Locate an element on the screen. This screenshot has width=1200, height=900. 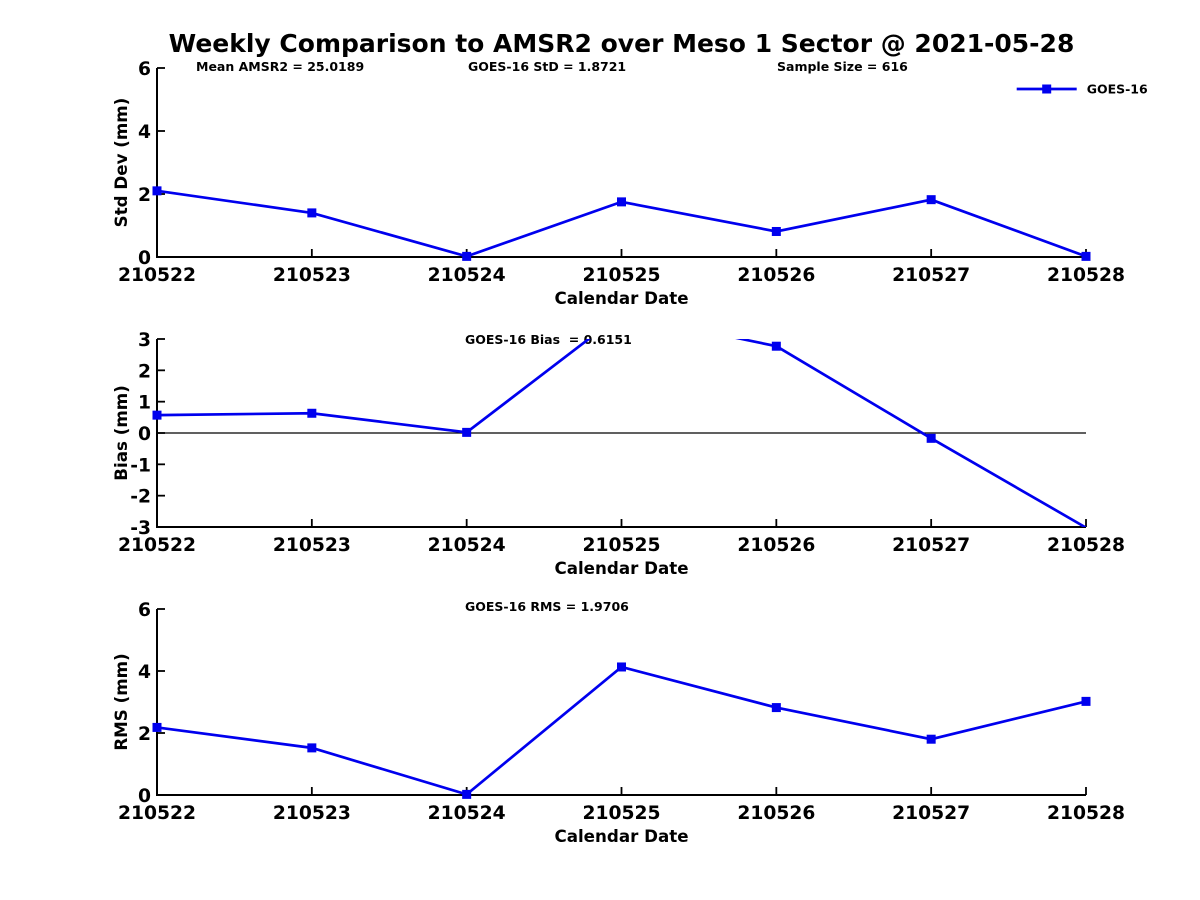
y-axis-label: Bias (mm) is located at coordinates (121, 432).